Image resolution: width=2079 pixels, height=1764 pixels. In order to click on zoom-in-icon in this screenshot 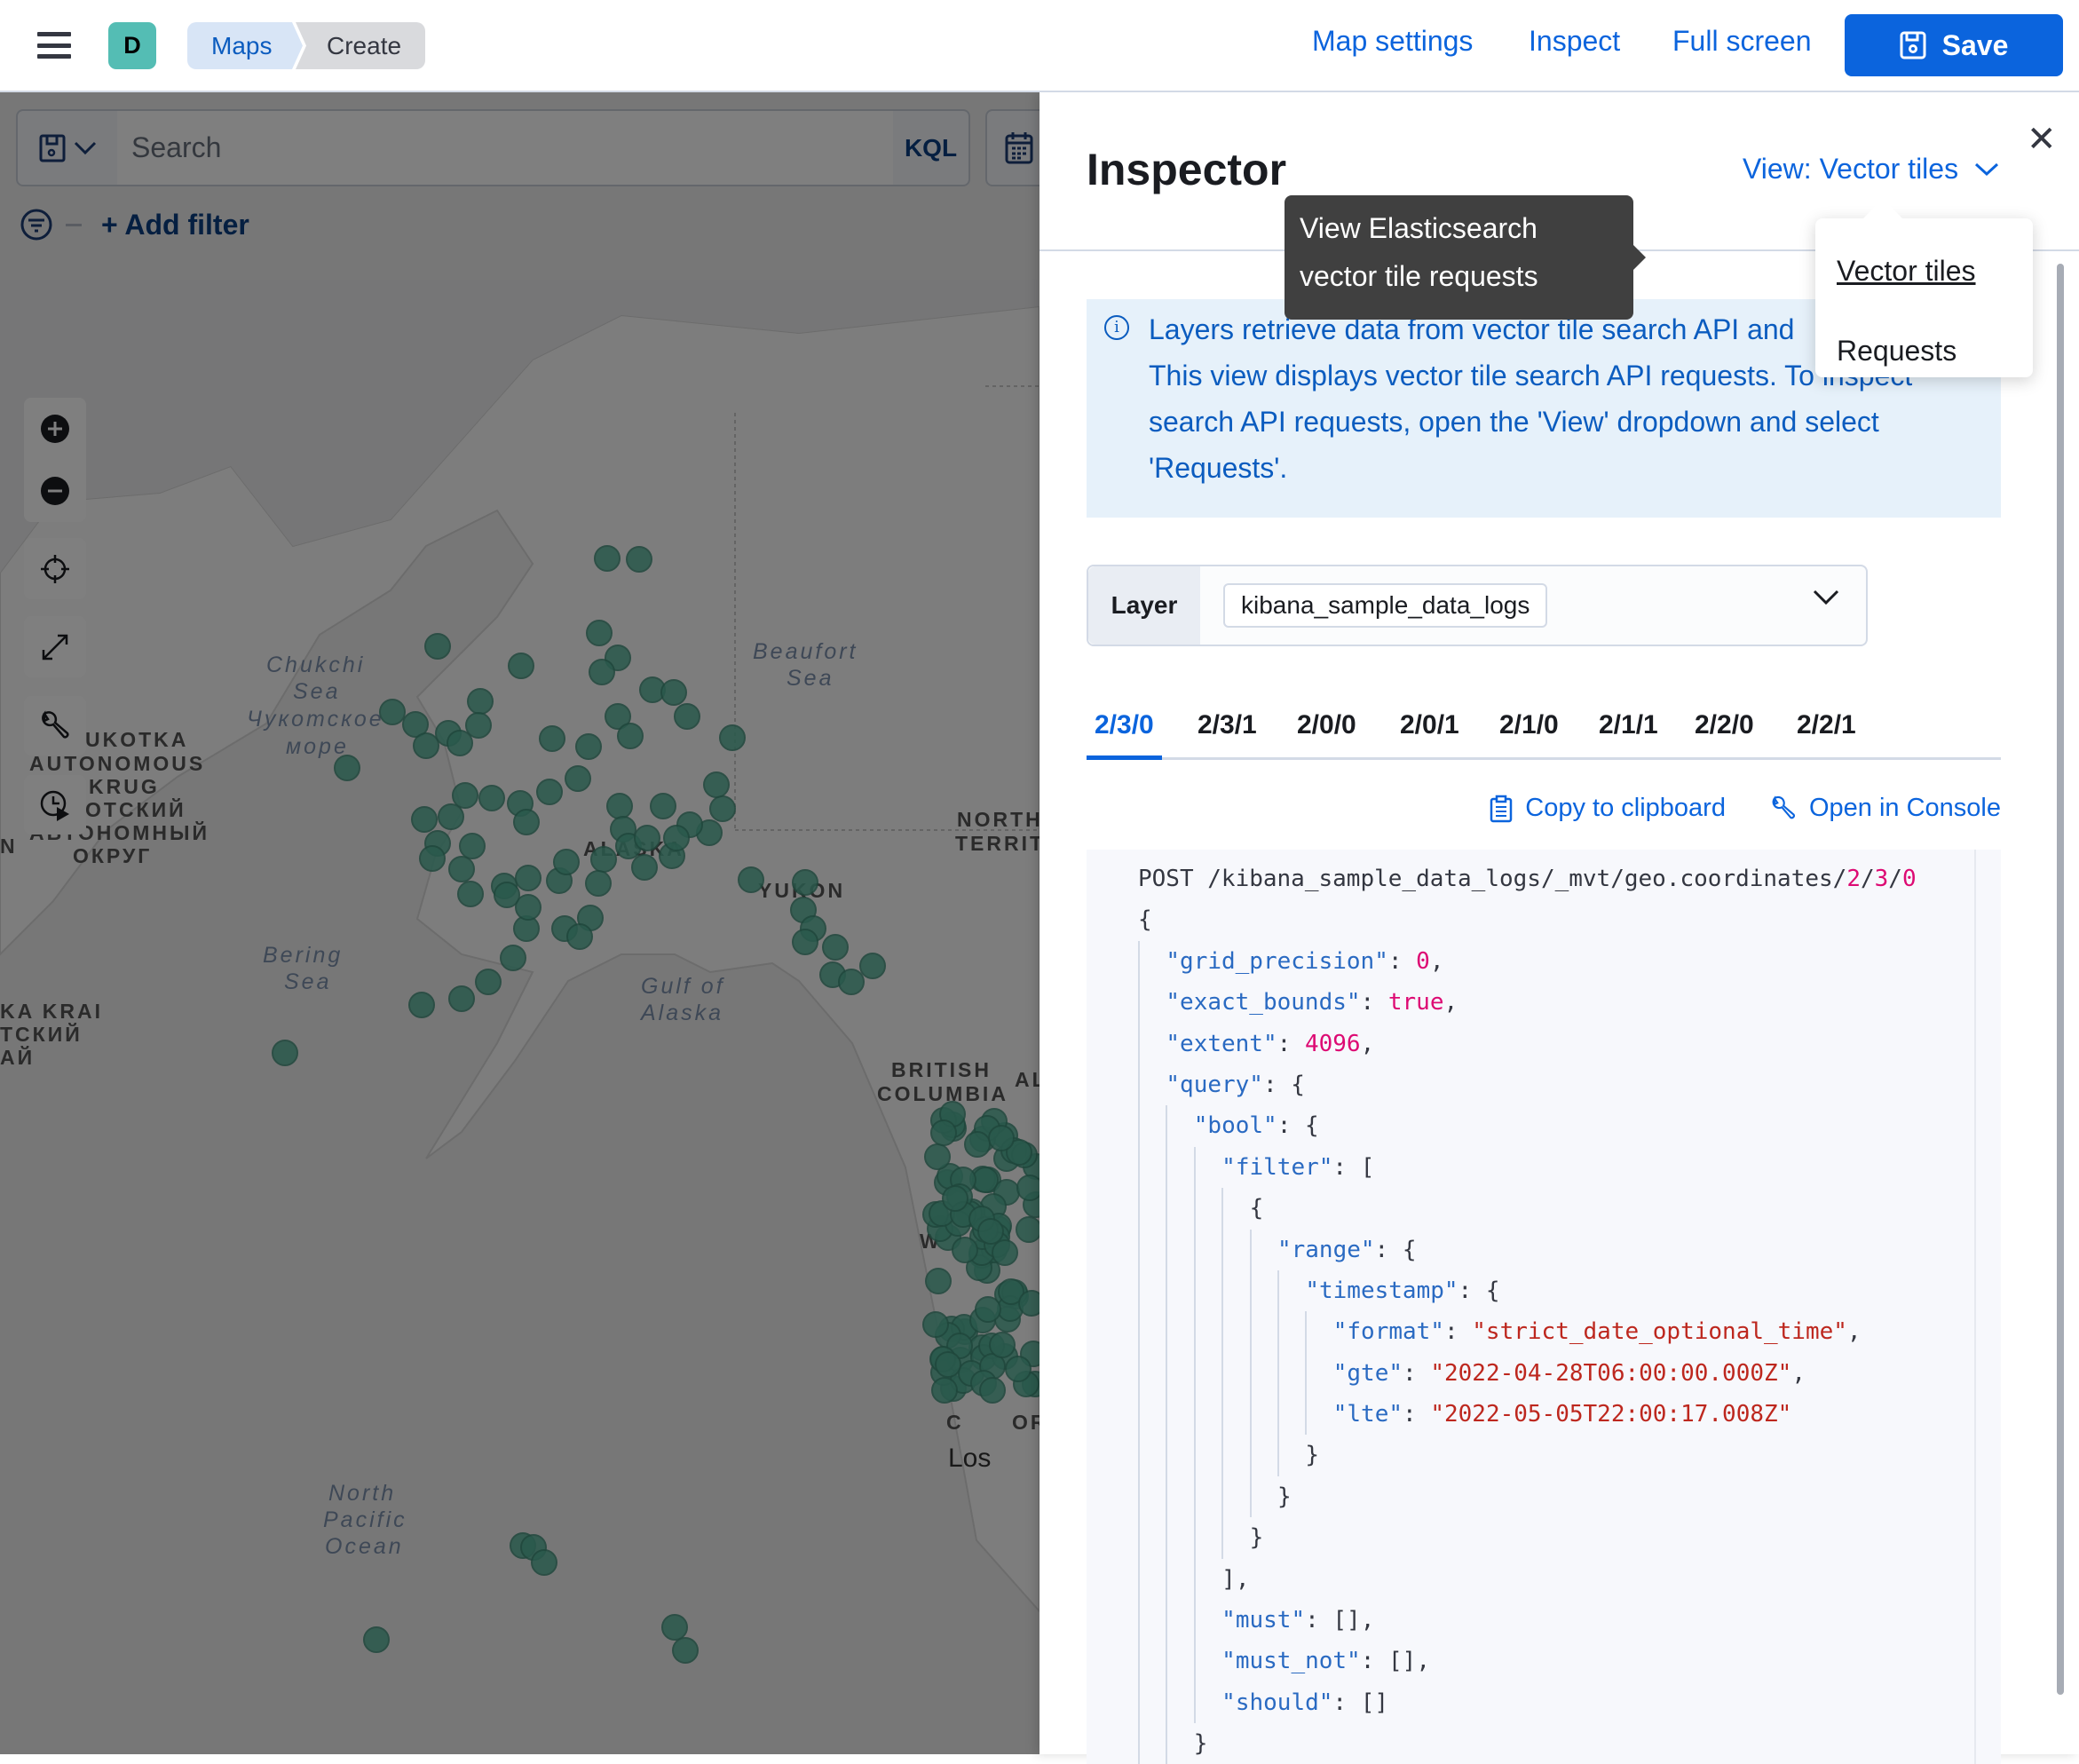, I will do `click(55, 429)`.